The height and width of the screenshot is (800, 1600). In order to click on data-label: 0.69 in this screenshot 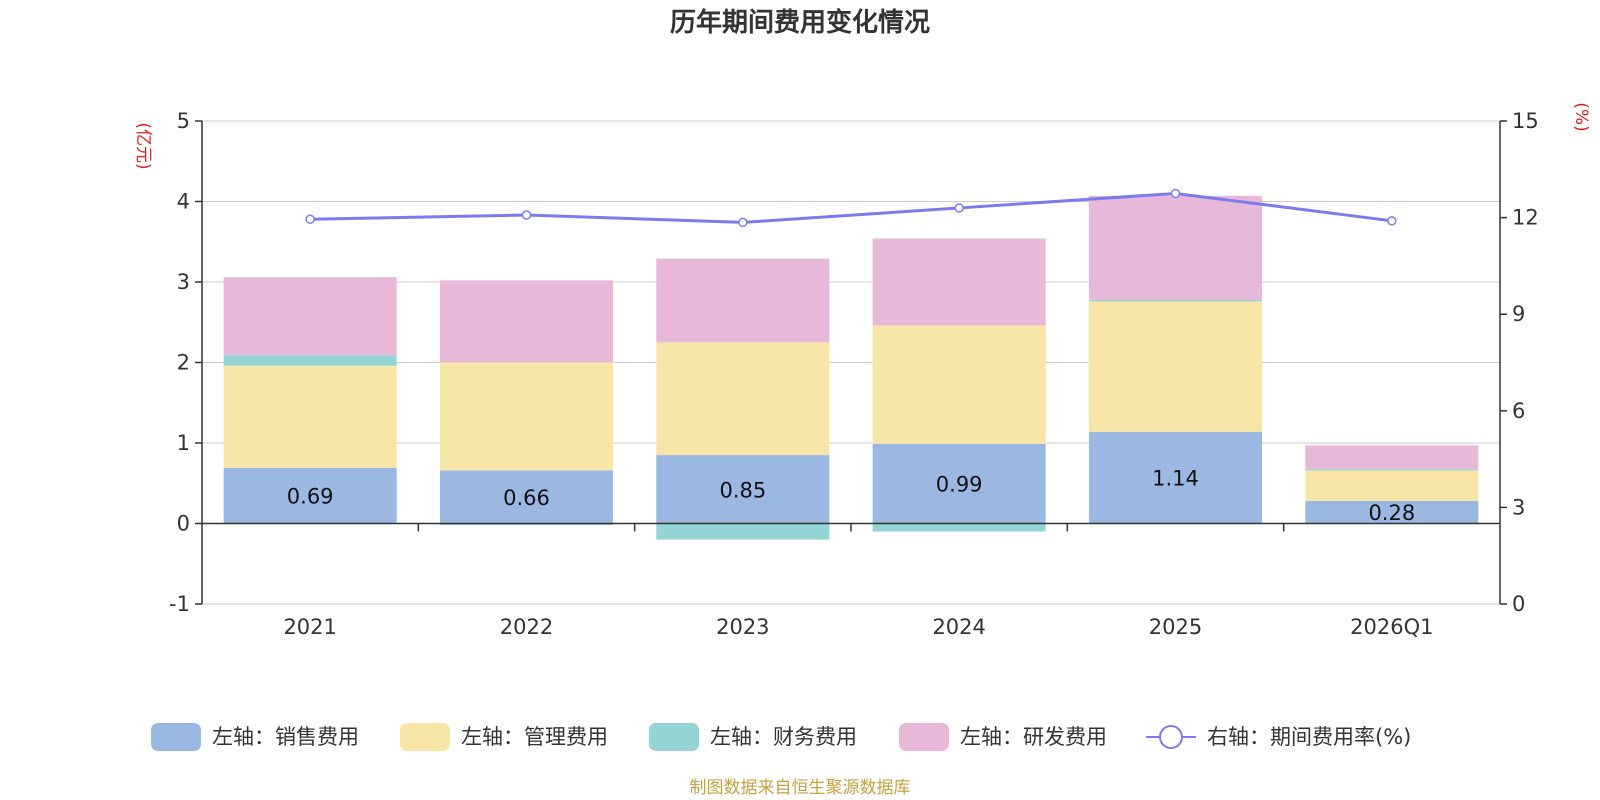, I will do `click(310, 497)`.